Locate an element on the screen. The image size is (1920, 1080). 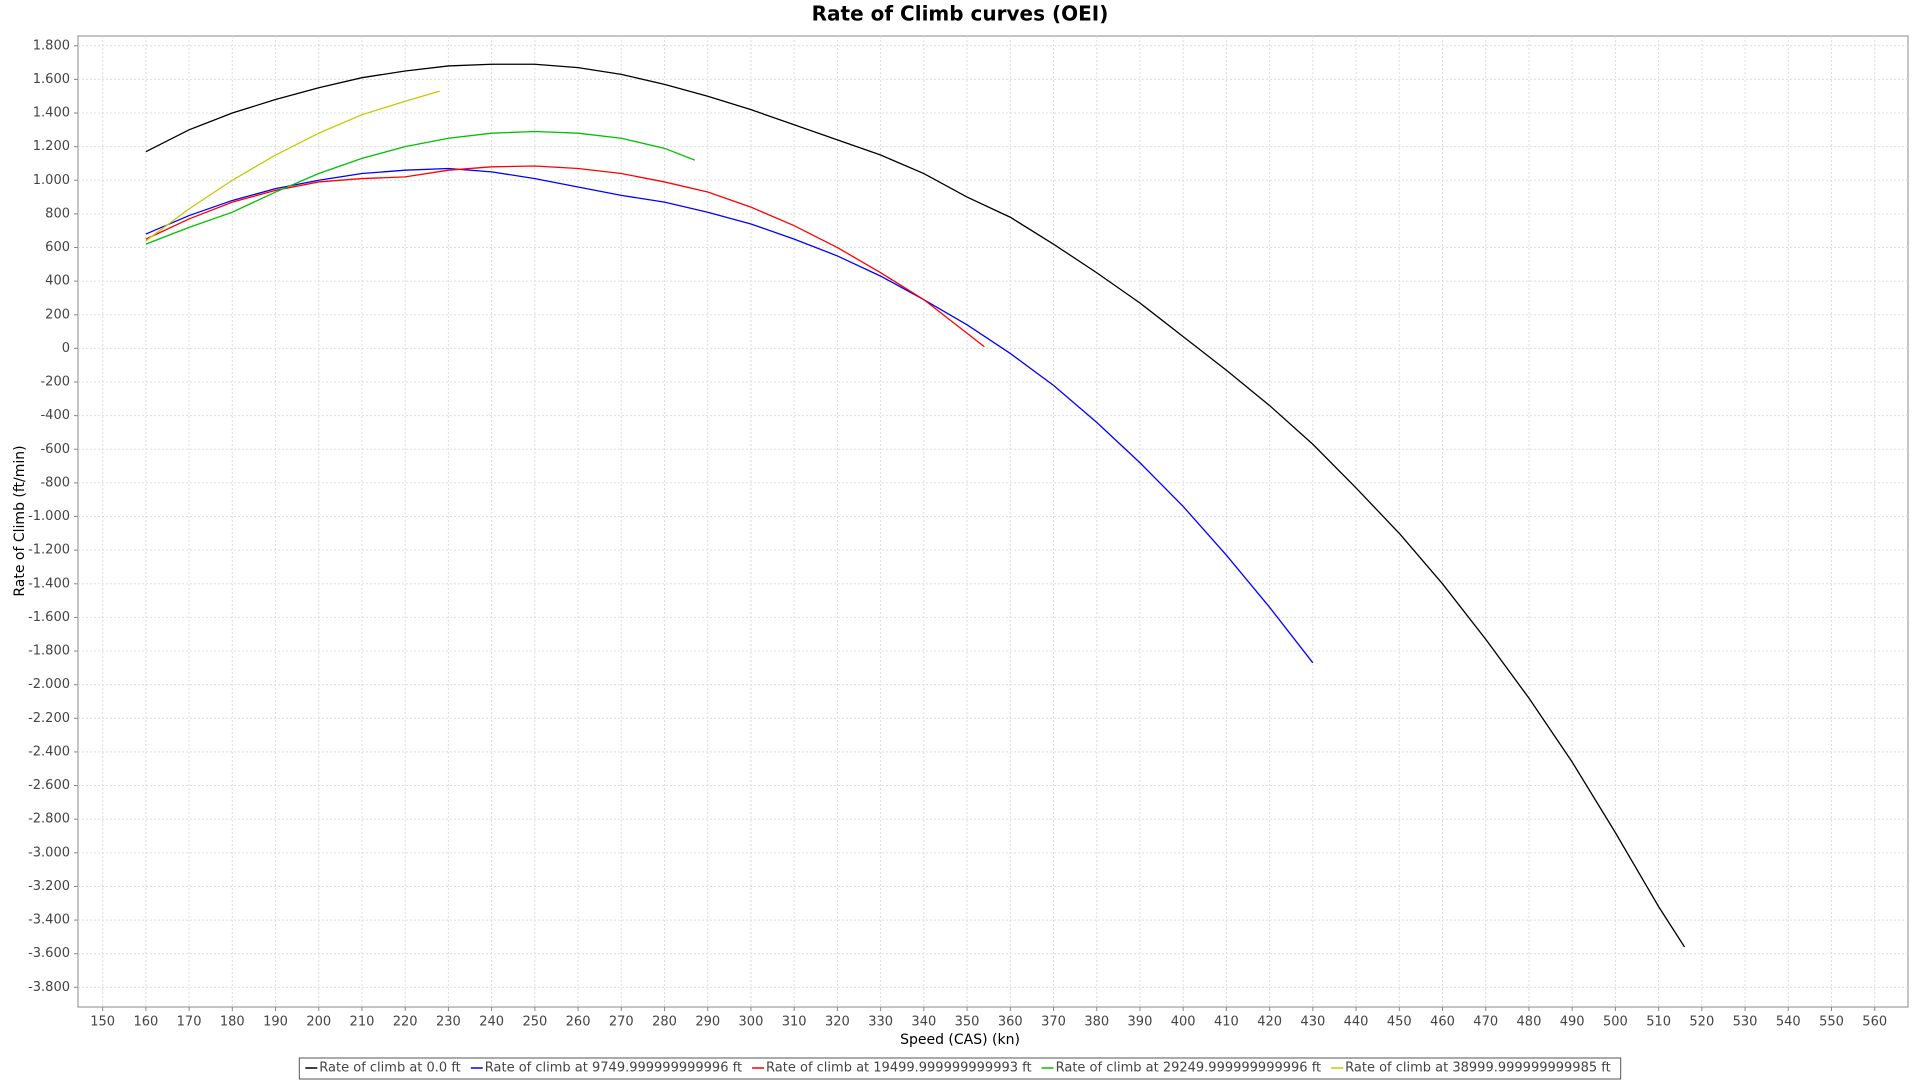
y-tick-label: 1.000 is located at coordinates (51, 180).